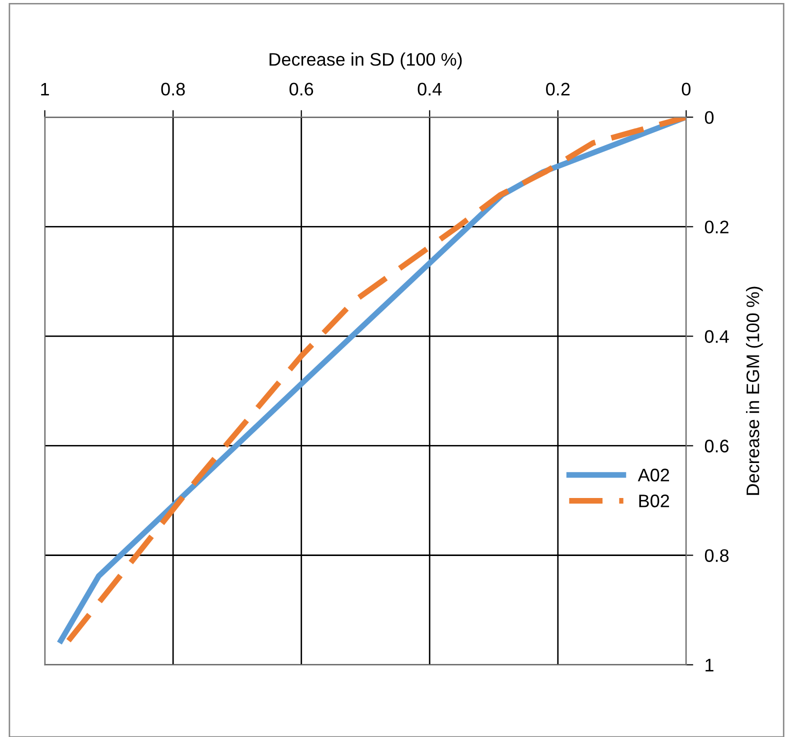 The image size is (786, 737). I want to click on x-axis-title: Decrease in SD (100 %), so click(366, 61).